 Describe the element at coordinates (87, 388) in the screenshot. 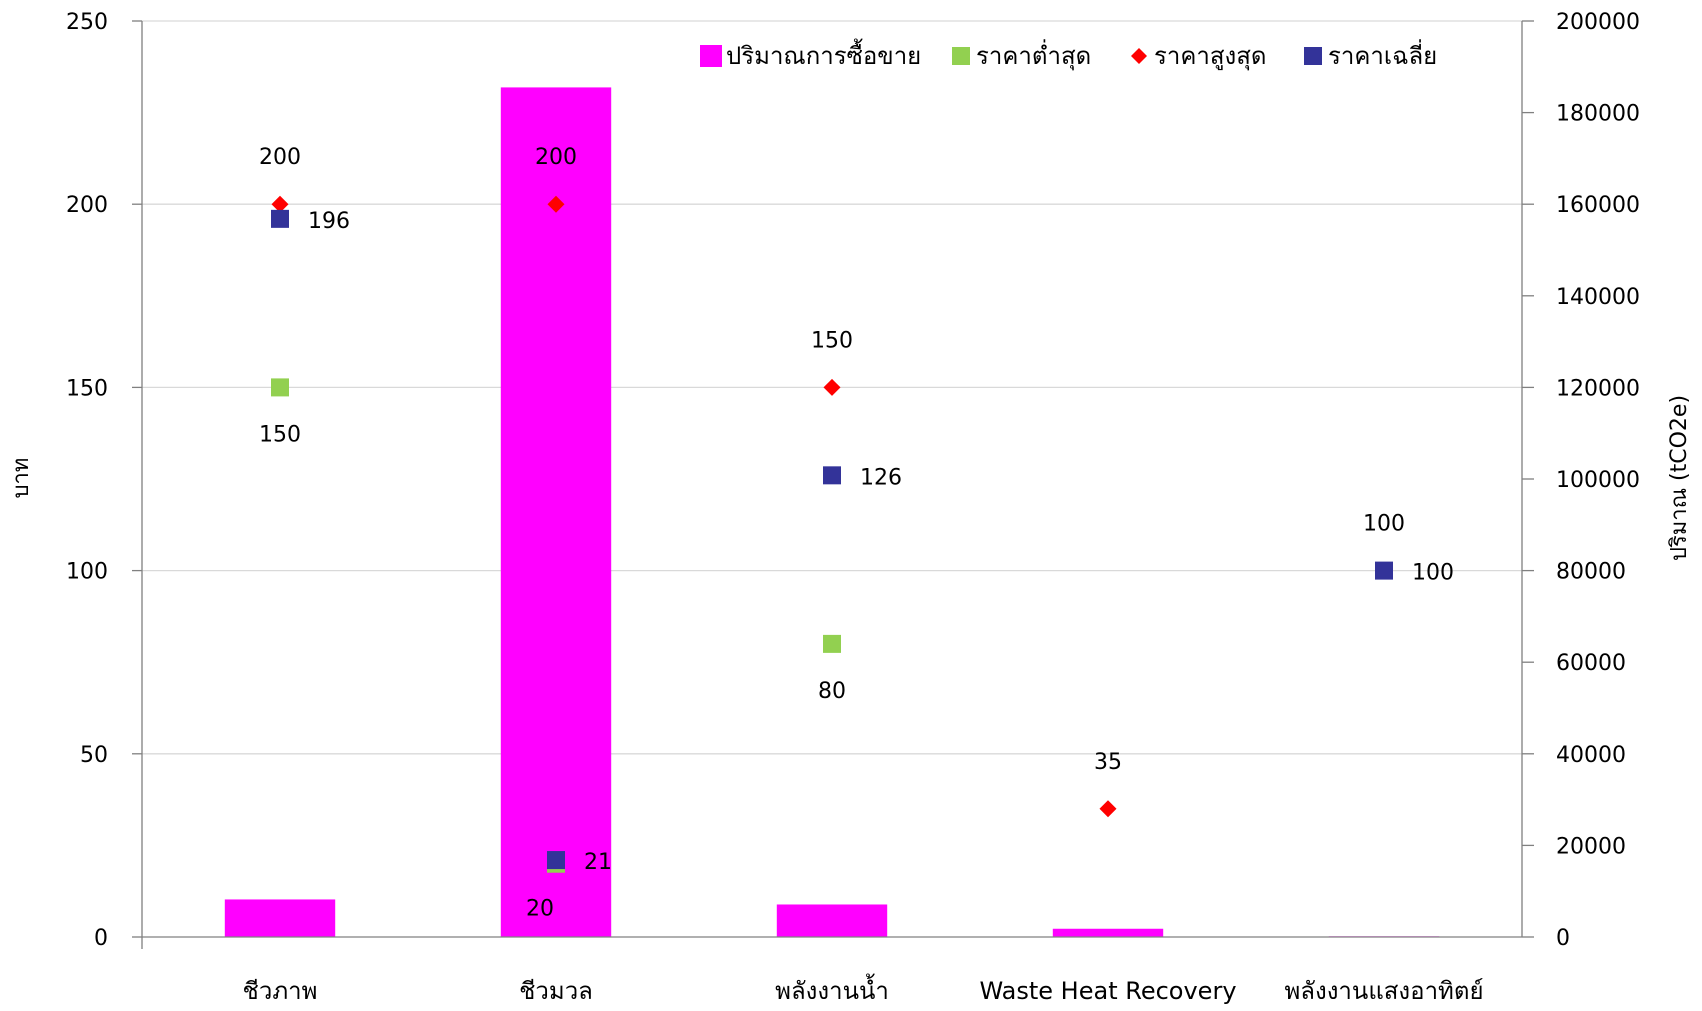

I see `y-left-tick-label: 150` at that location.